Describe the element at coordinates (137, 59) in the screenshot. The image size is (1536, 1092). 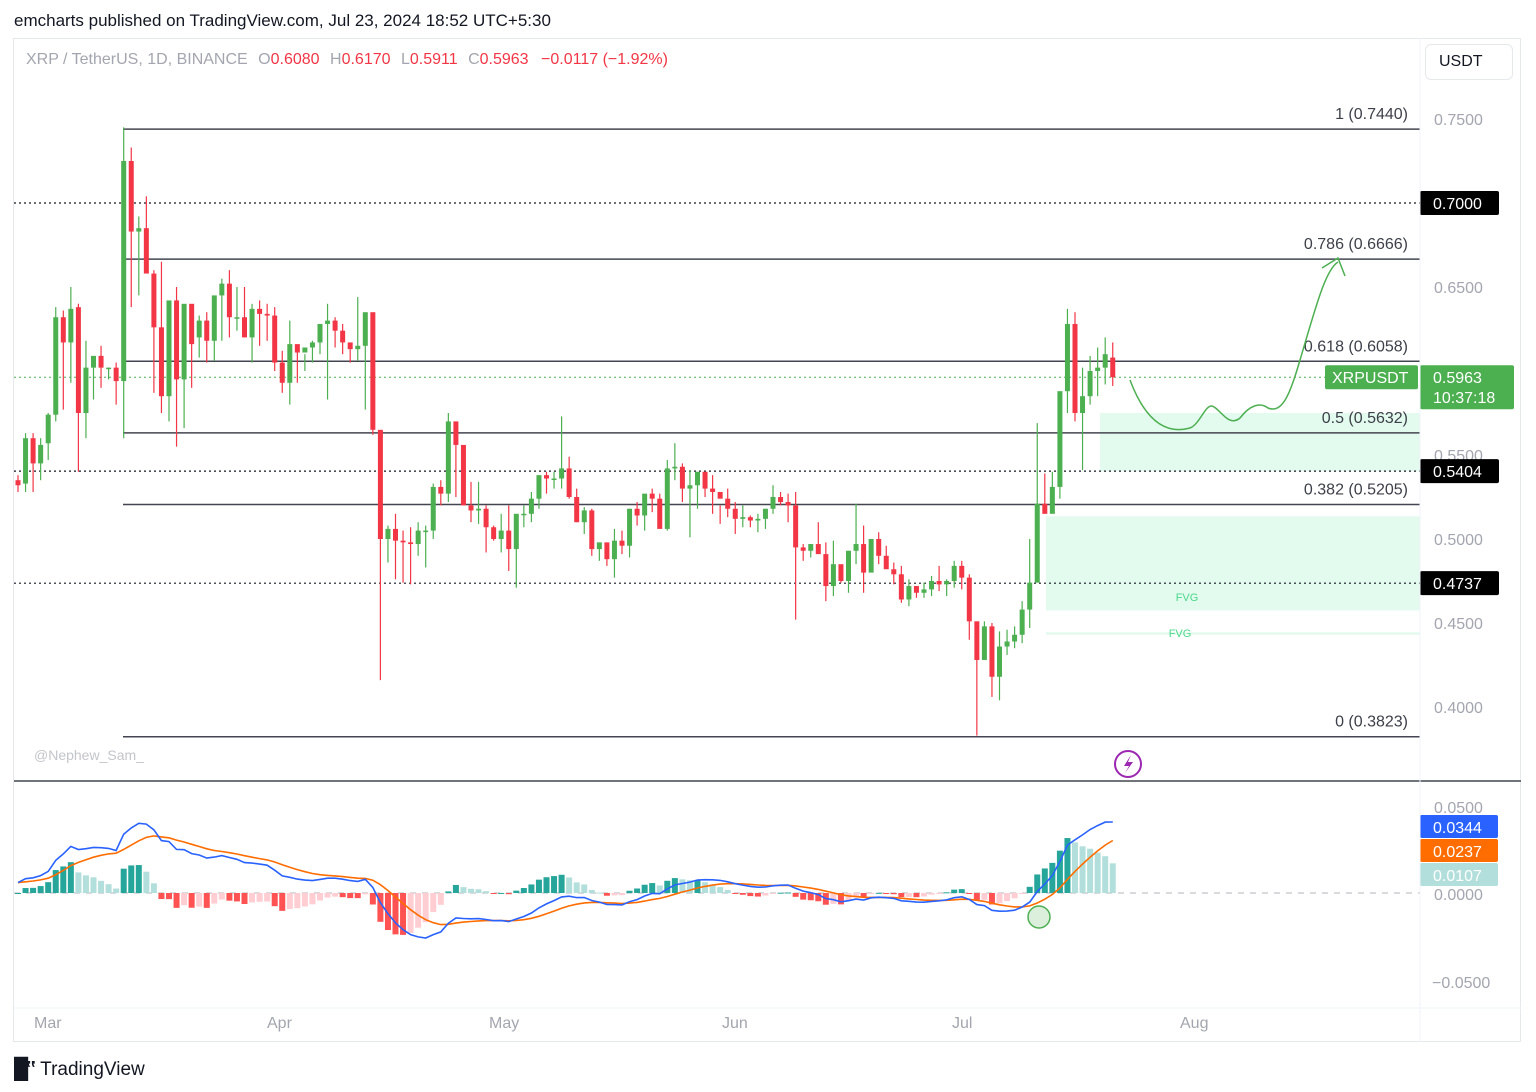
I see `symbol-title: XRP / TetherUS, 1D, BINANCE` at that location.